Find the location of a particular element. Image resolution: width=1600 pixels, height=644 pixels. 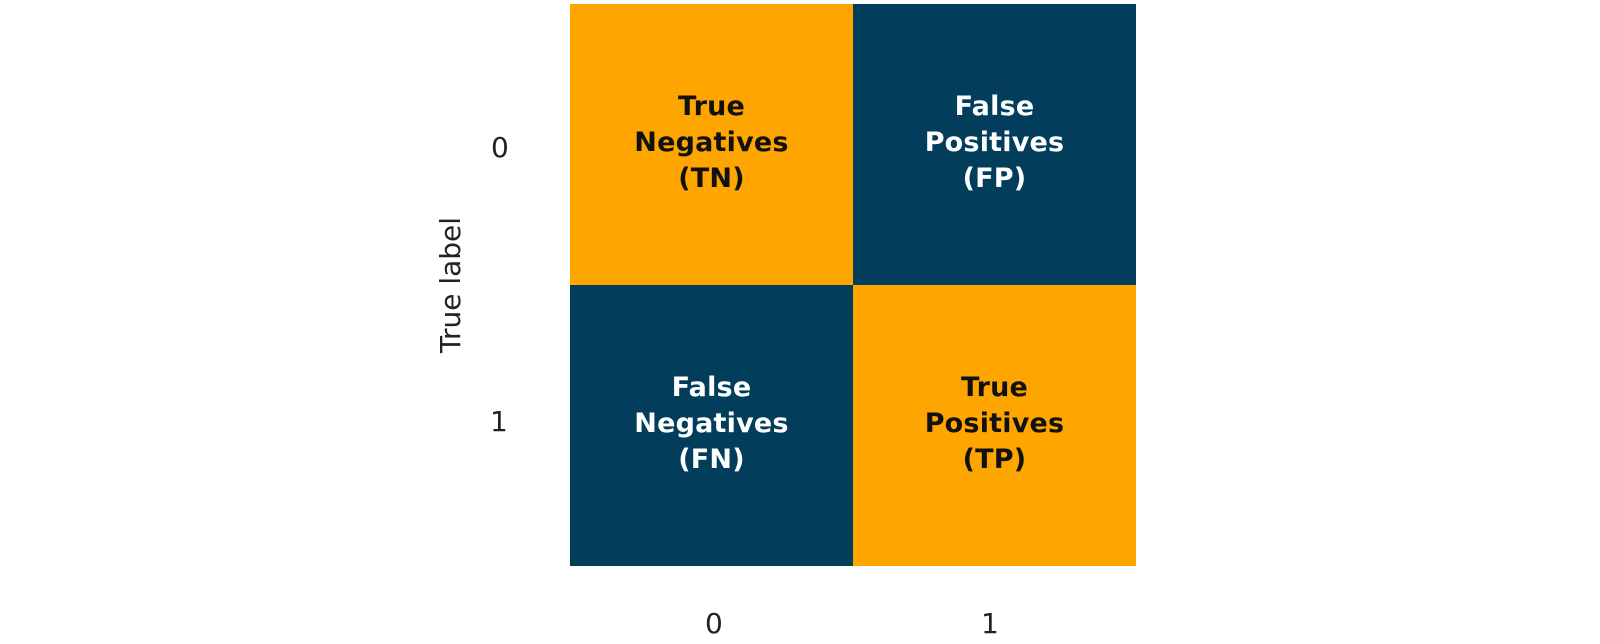

cell-false-positives: False Positives (FP) is located at coordinates (994, 144).